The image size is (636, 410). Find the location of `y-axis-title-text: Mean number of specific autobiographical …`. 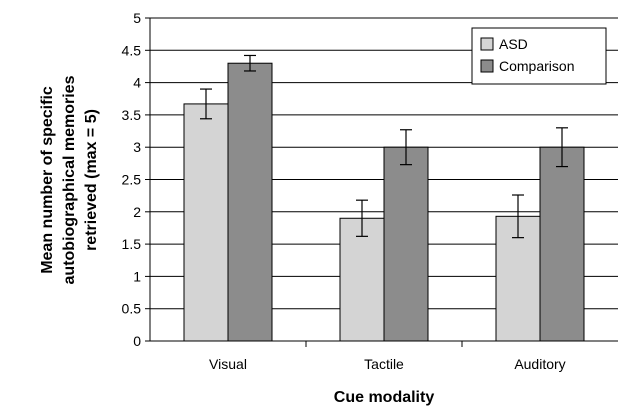

y-axis-title-text: Mean number of specific autobiographical … is located at coordinates (69, 179).